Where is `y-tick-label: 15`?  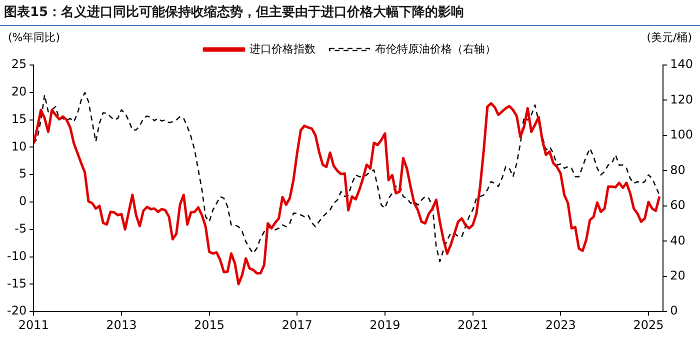 y-tick-label: 15 is located at coordinates (19, 119).